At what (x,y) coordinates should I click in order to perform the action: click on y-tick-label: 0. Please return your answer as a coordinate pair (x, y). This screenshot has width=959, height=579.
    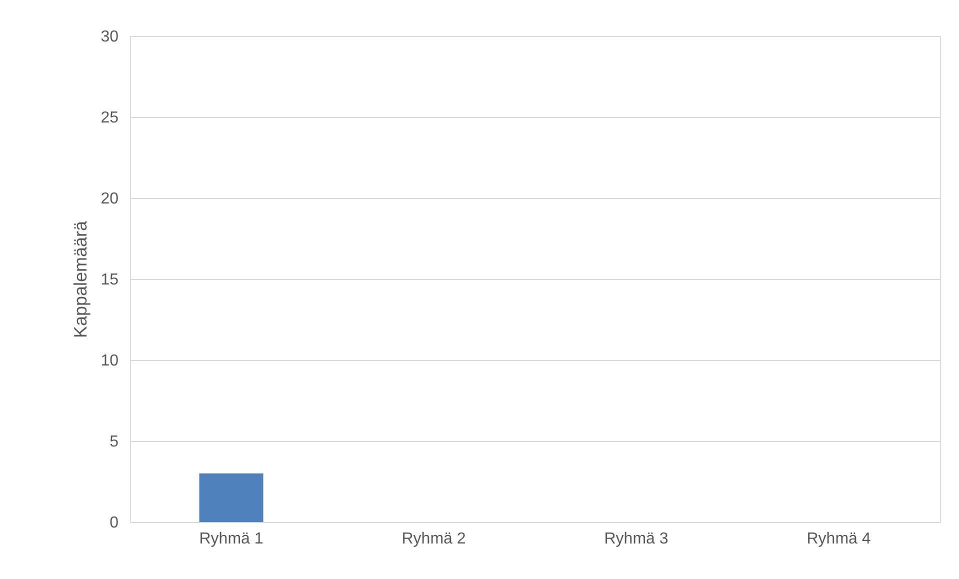
    Looking at the image, I should click on (114, 523).